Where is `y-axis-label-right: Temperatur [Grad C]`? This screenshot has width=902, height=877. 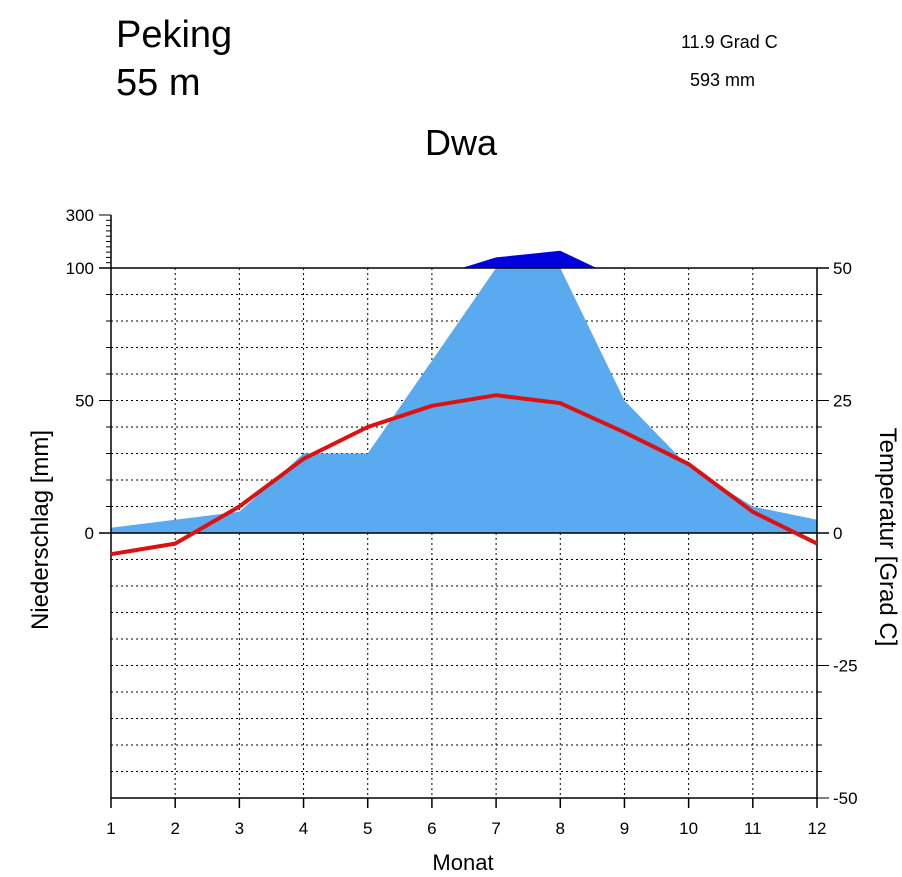 y-axis-label-right: Temperatur [Grad C] is located at coordinates (887, 537).